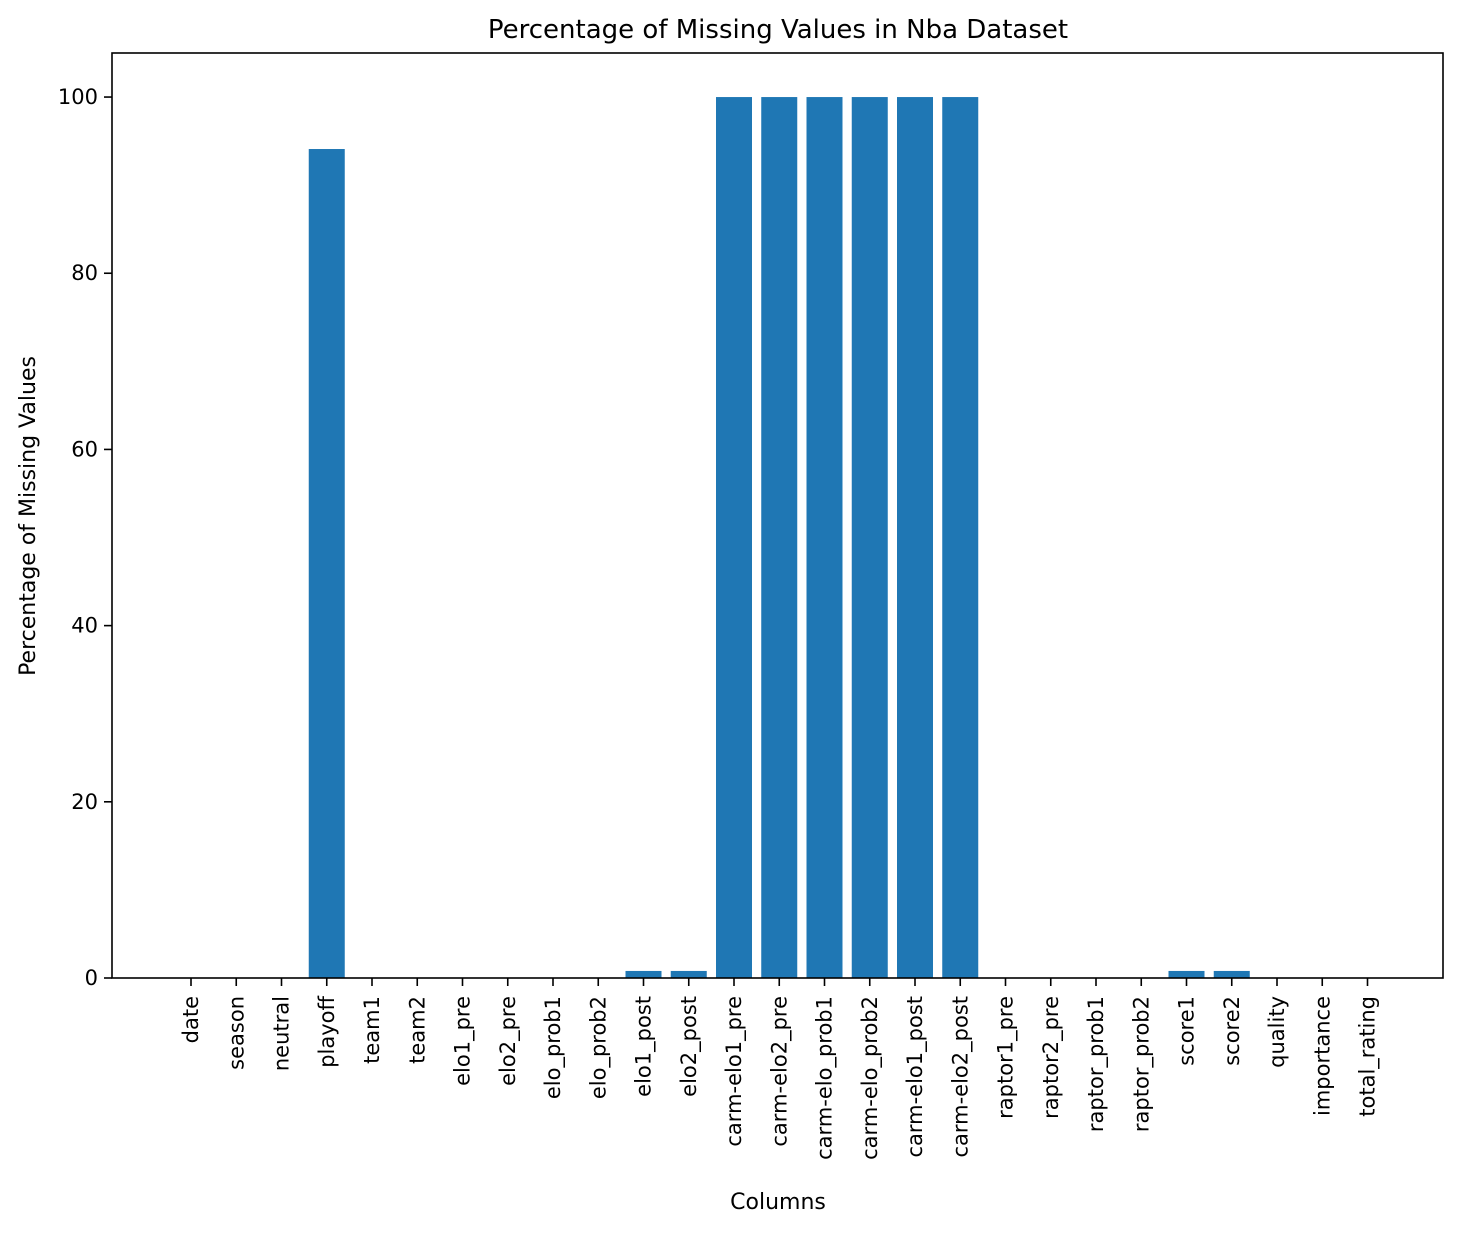 The width and height of the screenshot is (1460, 1236). I want to click on bar-carm-elo2_post, so click(960, 538).